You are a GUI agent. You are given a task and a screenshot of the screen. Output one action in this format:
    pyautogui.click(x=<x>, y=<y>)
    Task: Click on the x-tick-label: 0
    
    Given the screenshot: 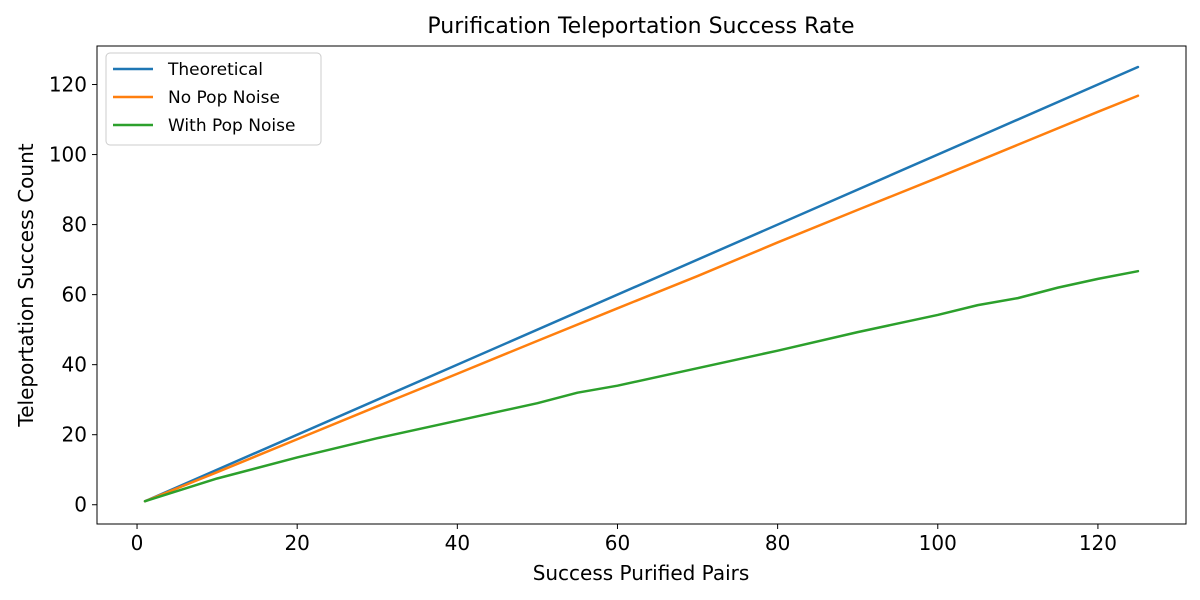 What is the action you would take?
    pyautogui.click(x=137, y=543)
    